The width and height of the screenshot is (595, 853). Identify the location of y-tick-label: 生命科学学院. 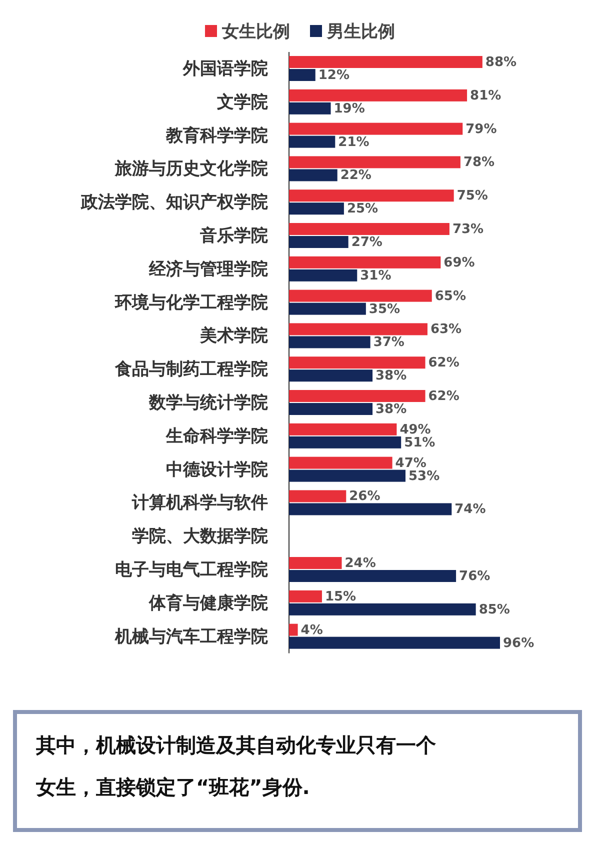
(216, 436).